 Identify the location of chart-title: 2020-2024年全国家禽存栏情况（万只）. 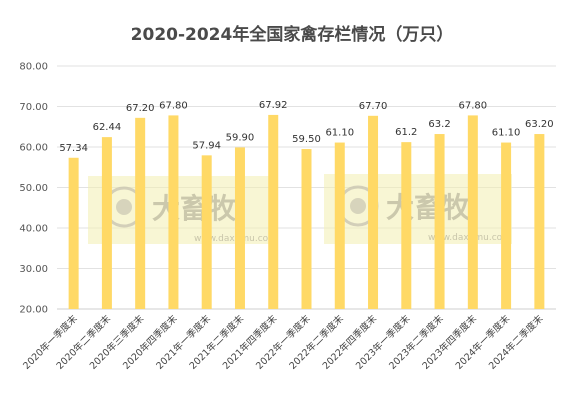
(292, 35).